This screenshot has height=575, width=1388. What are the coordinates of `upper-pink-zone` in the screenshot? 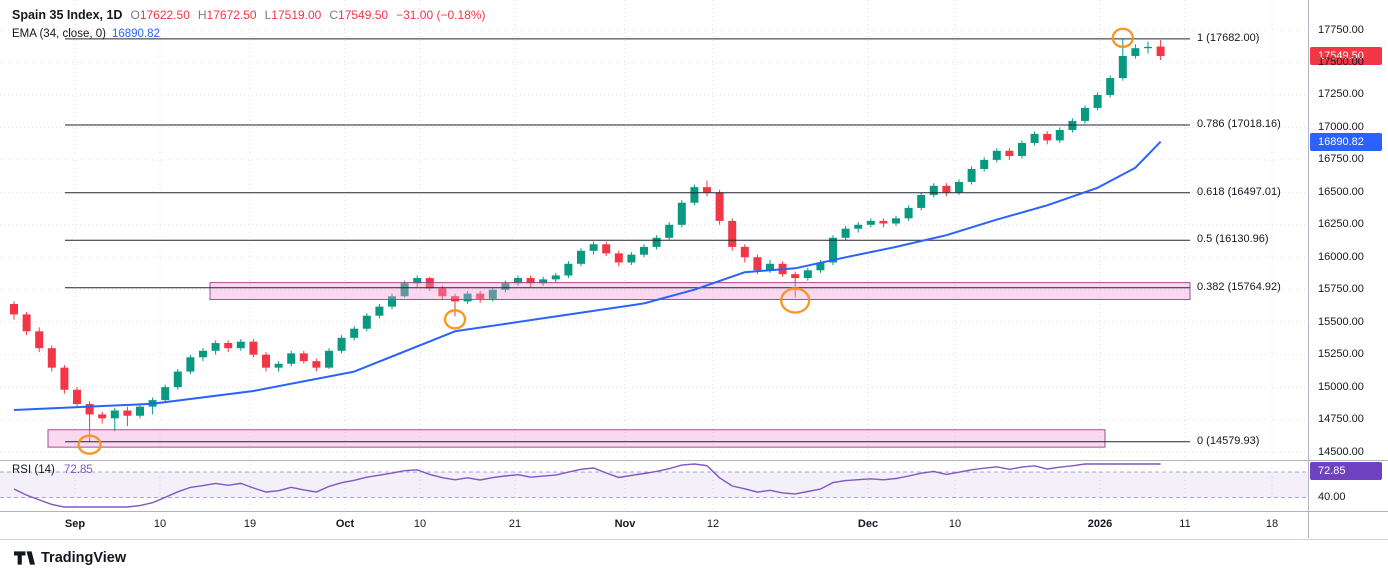 It's located at (700, 291).